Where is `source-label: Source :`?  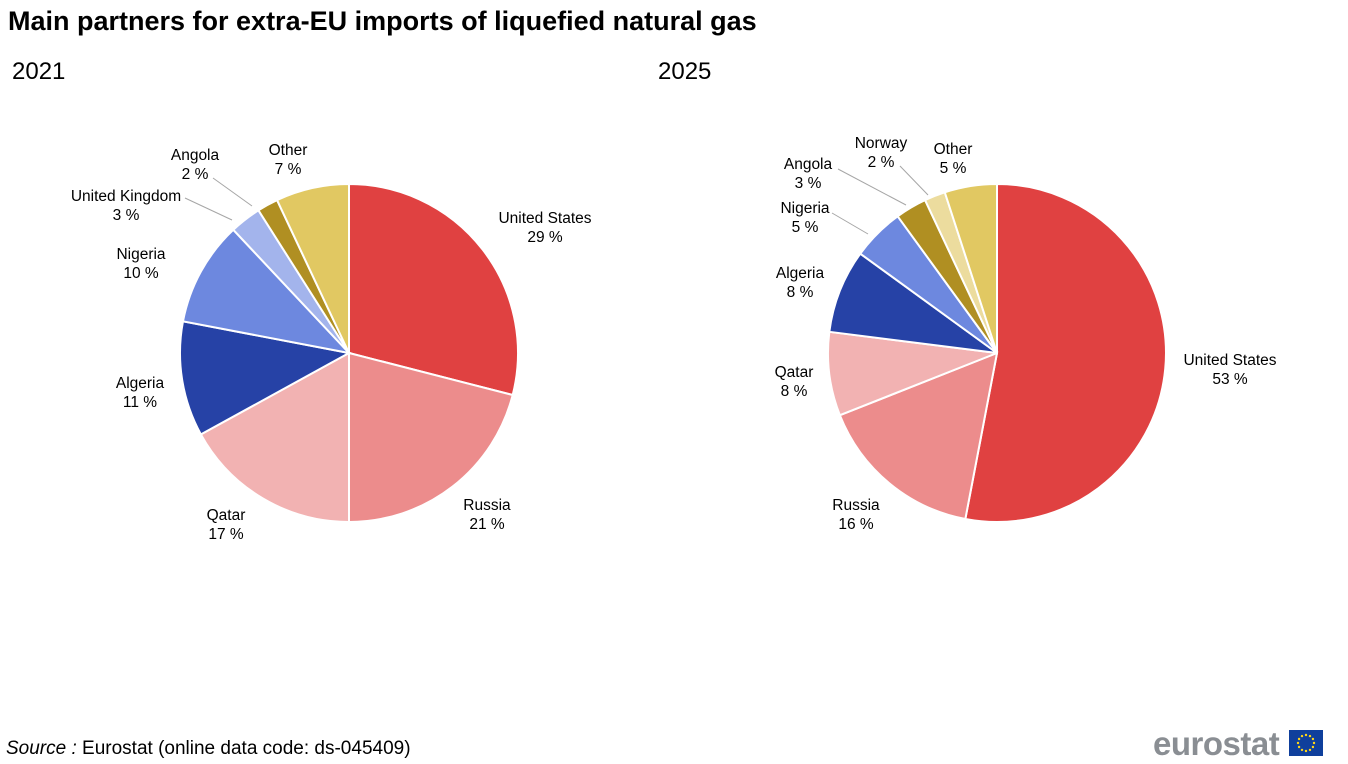
source-label: Source : is located at coordinates (41, 748).